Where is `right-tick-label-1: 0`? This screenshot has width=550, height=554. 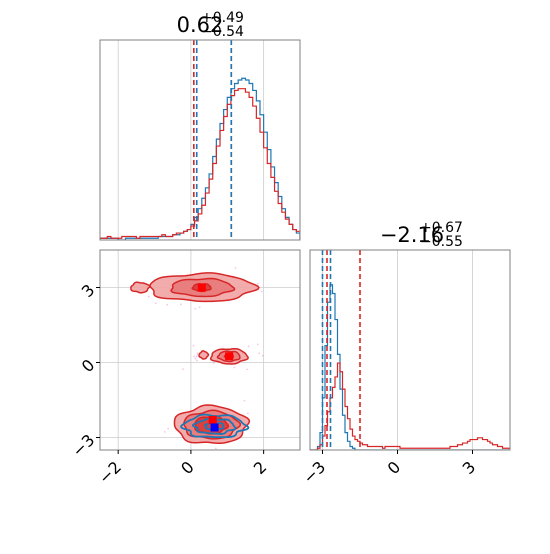 right-tick-label-1: 0 is located at coordinates (394, 467).